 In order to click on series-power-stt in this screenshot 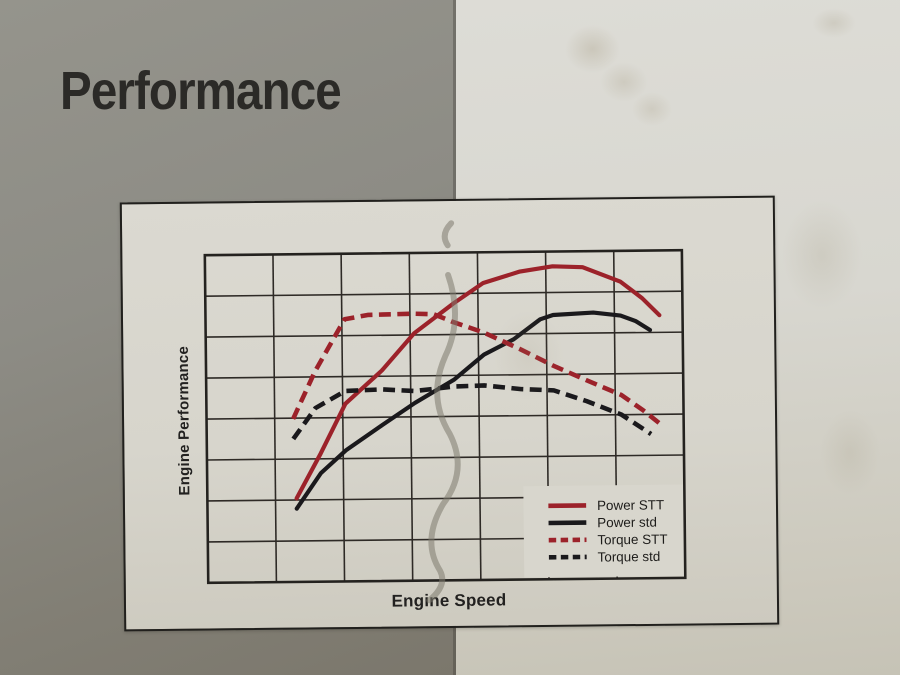, I will do `click(478, 382)`.